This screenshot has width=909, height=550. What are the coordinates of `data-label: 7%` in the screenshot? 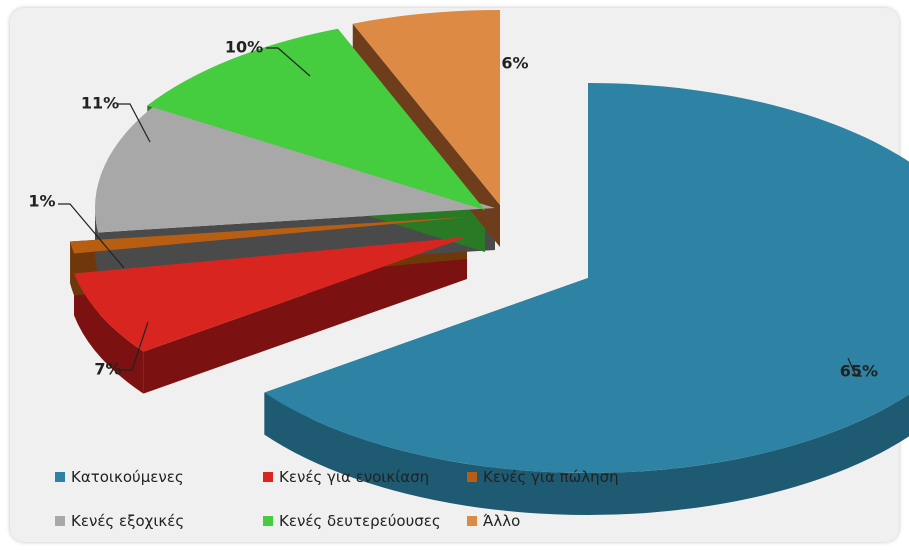 It's located at (107, 369).